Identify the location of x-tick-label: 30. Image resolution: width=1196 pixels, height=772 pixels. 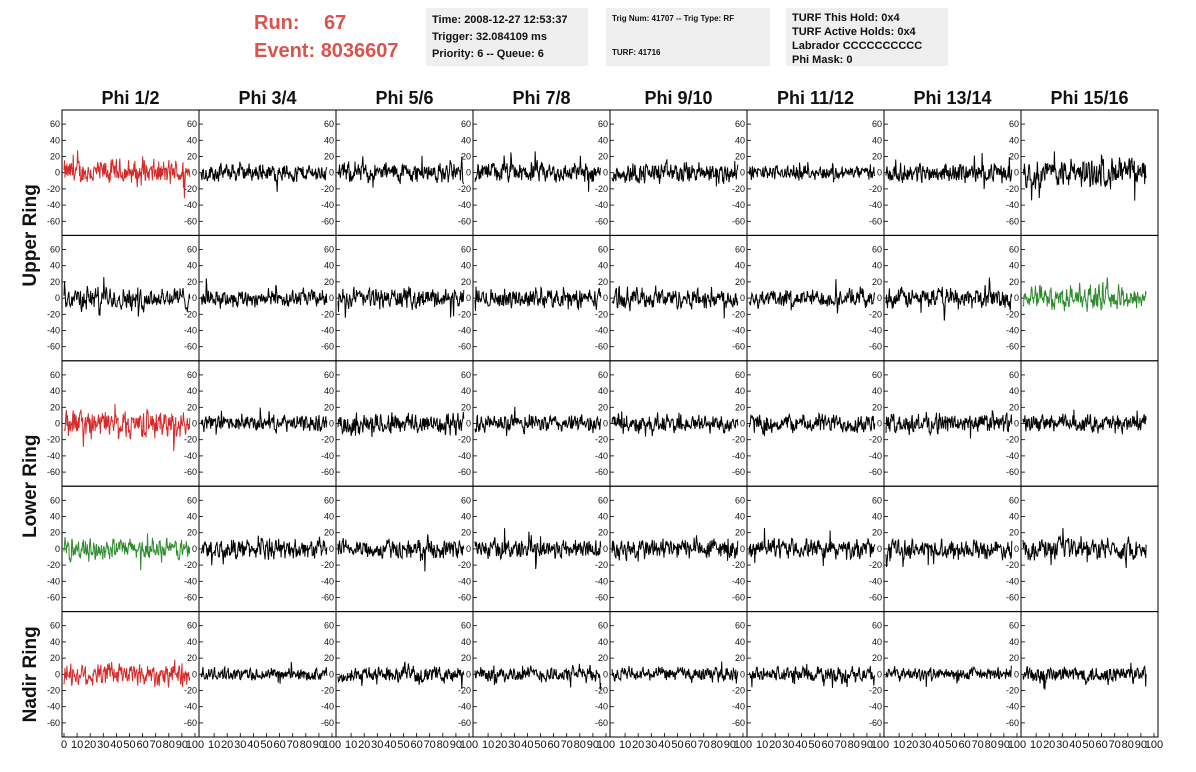
(1062, 745).